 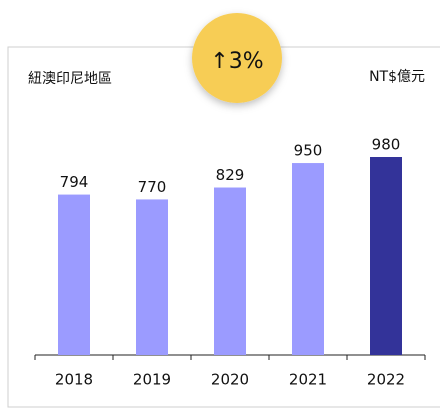 I want to click on value-label: 794, so click(x=74, y=182).